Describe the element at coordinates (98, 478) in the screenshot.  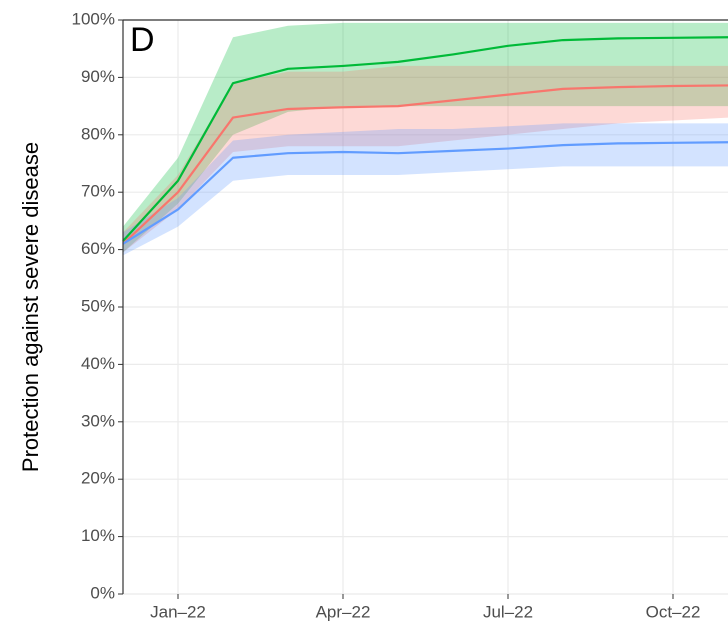
I see `y-tick-label: 20%` at that location.